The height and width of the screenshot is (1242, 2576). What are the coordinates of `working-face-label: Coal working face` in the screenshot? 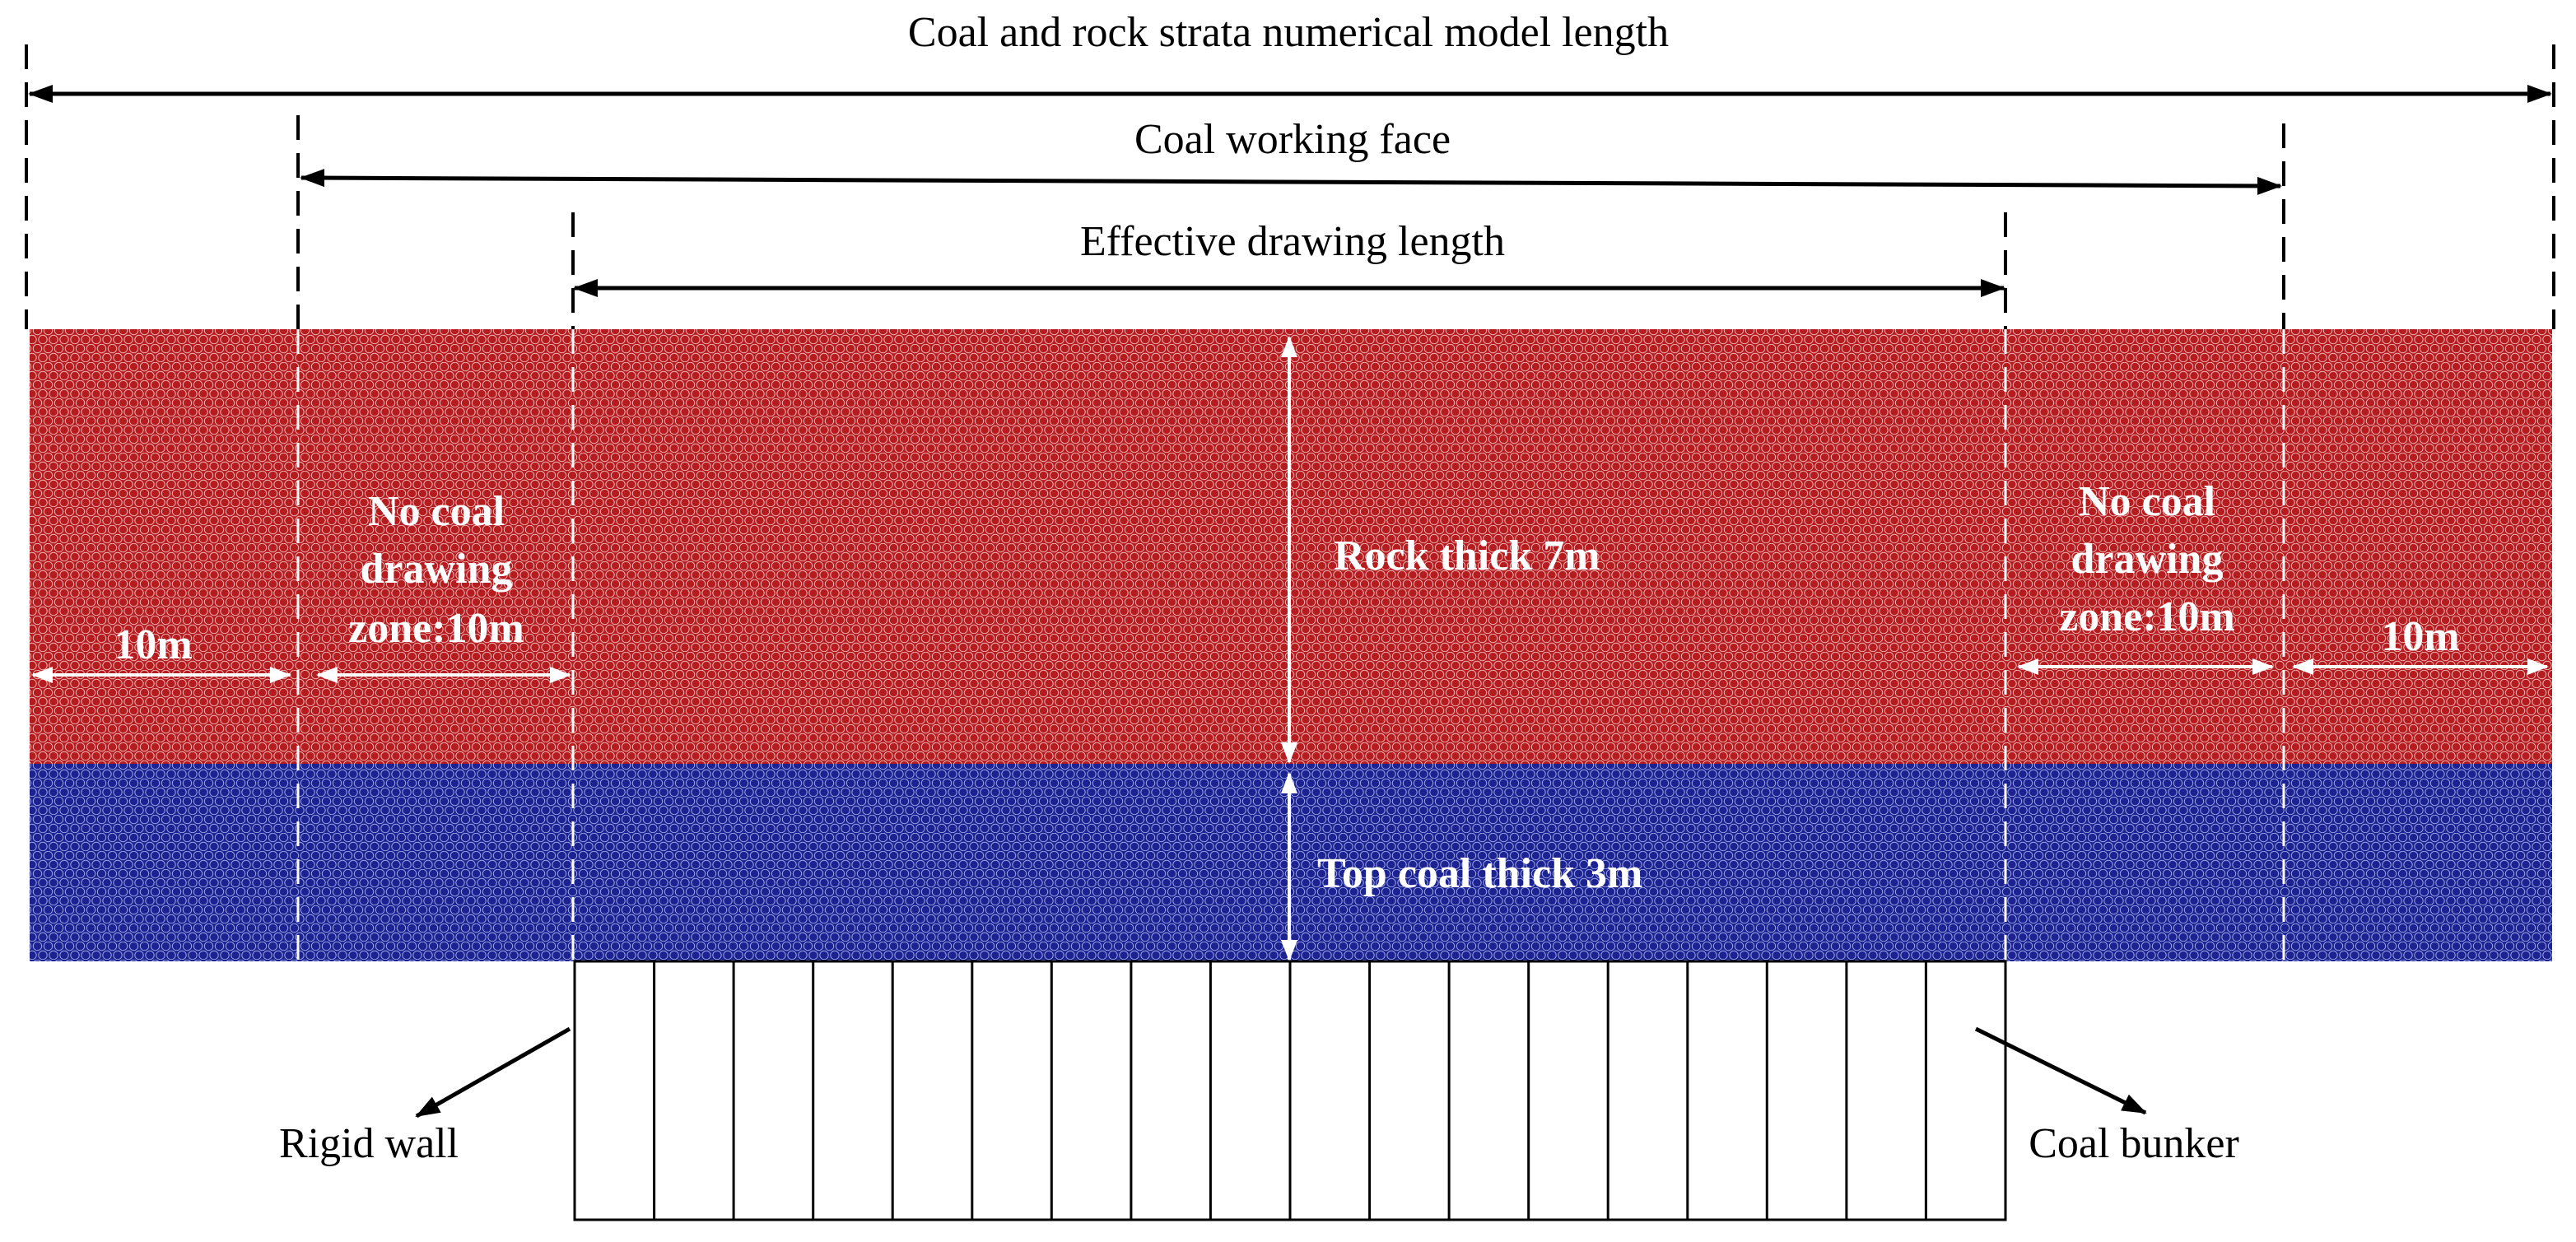 It's located at (1292, 139).